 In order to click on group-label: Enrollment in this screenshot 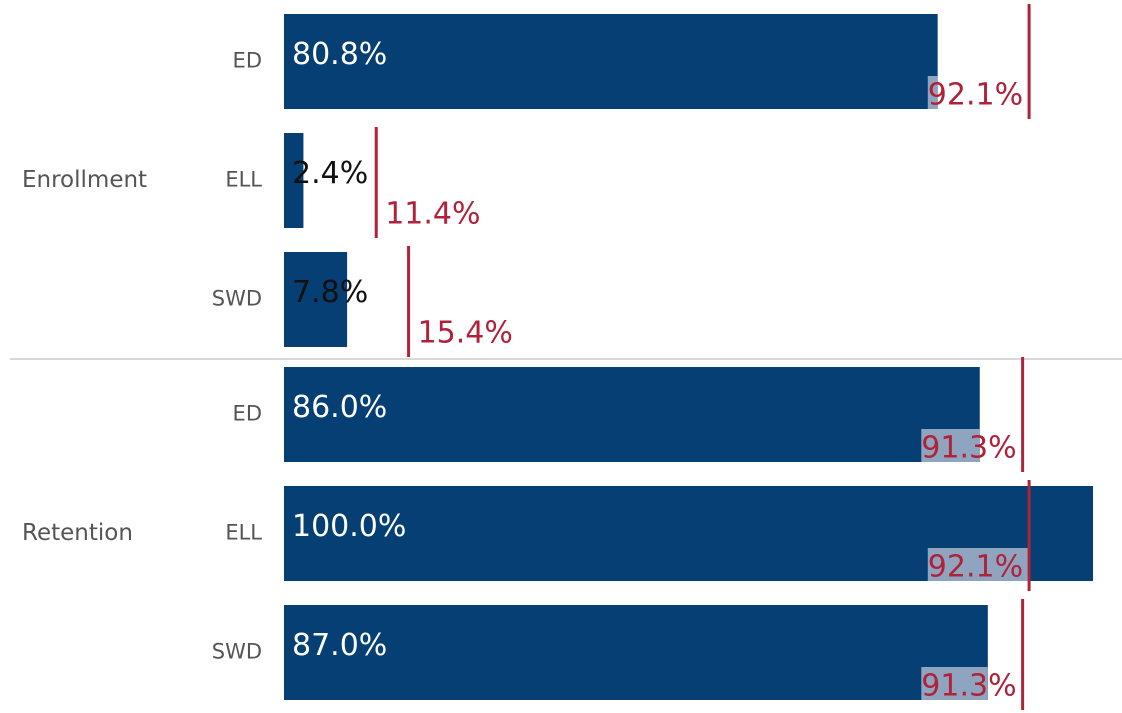, I will do `click(84, 180)`.